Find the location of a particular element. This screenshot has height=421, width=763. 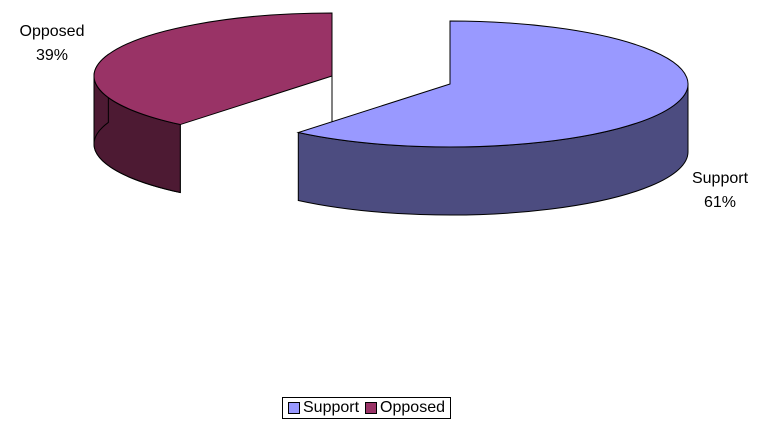

legend-swatch-support is located at coordinates (294, 408).